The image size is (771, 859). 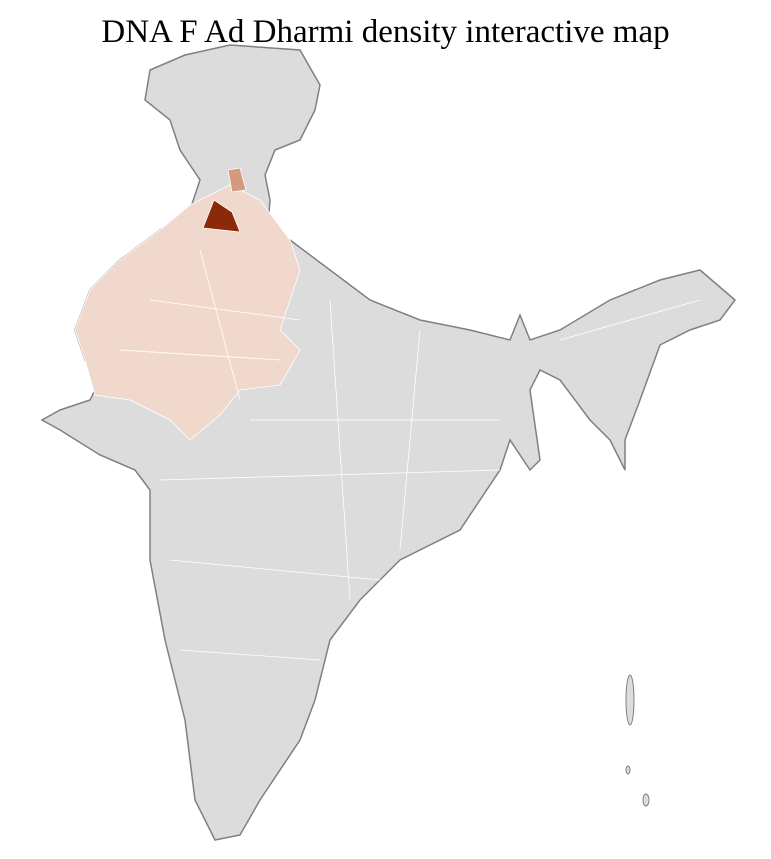 I want to click on map-title: DNA F Ad Dharmi density interactive map, so click(x=385, y=32).